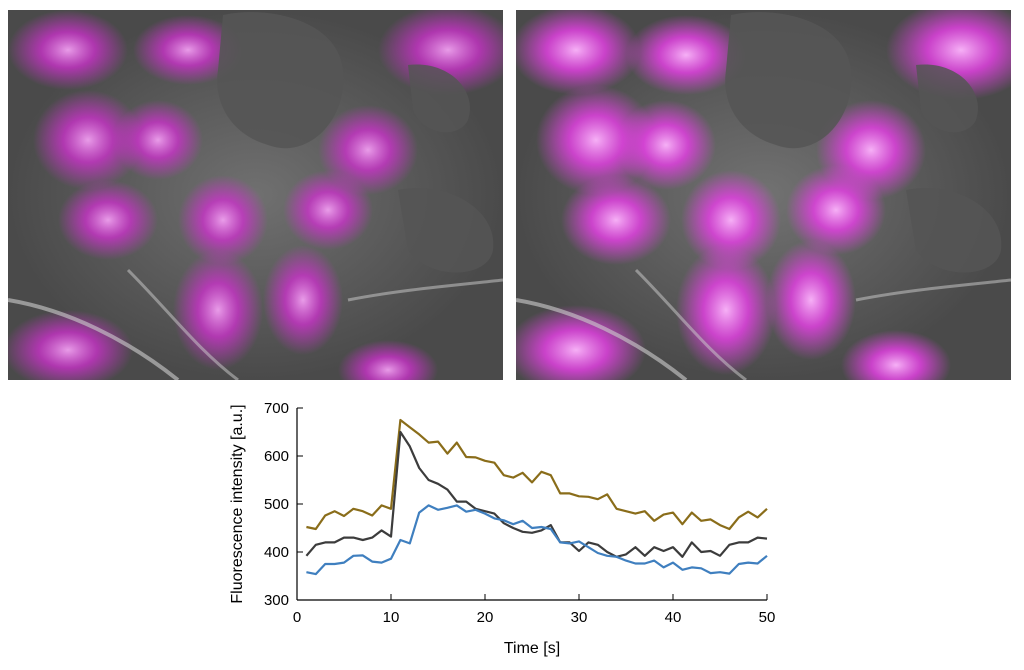 The image size is (1024, 670). What do you see at coordinates (276, 456) in the screenshot?
I see `y-tick-label: 600` at bounding box center [276, 456].